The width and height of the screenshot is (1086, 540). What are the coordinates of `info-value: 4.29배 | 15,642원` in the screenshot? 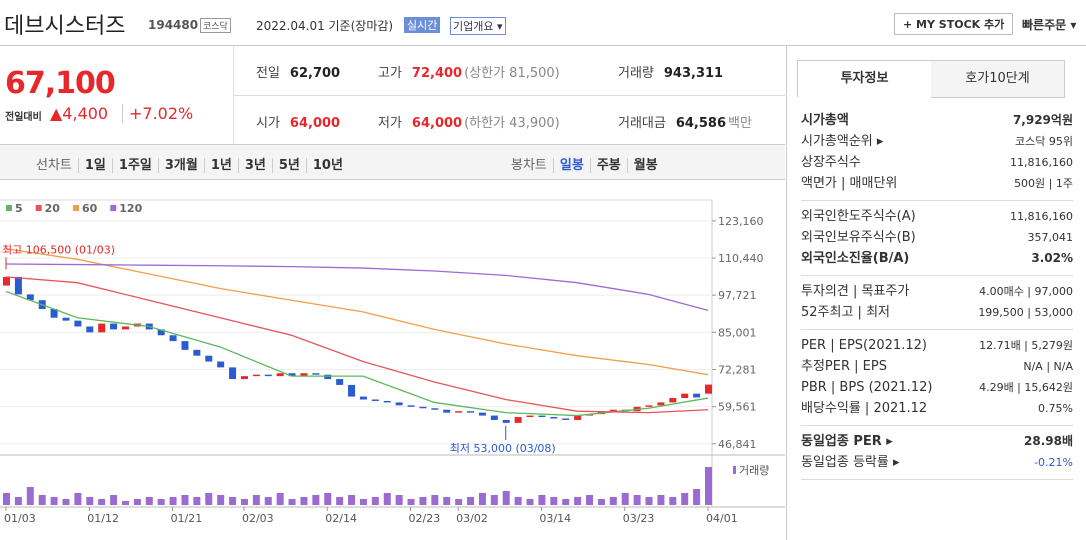 It's located at (1026, 387).